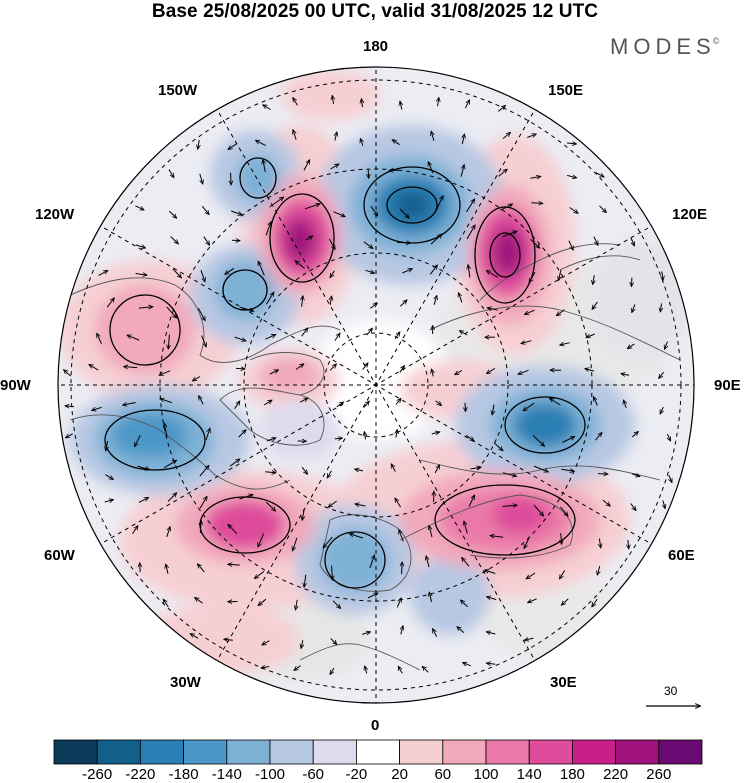 This screenshot has height=783, width=750. Describe the element at coordinates (313, 774) in the screenshot. I see `colorbar-tick-label: -60` at that location.